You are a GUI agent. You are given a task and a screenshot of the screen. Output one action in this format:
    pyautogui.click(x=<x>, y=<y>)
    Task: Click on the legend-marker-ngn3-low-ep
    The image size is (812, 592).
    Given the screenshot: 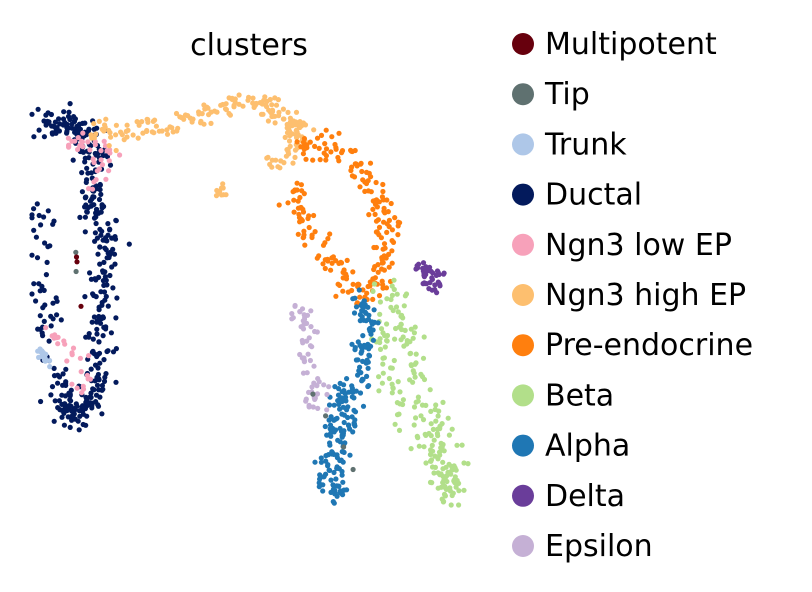 What is the action you would take?
    pyautogui.click(x=523, y=244)
    